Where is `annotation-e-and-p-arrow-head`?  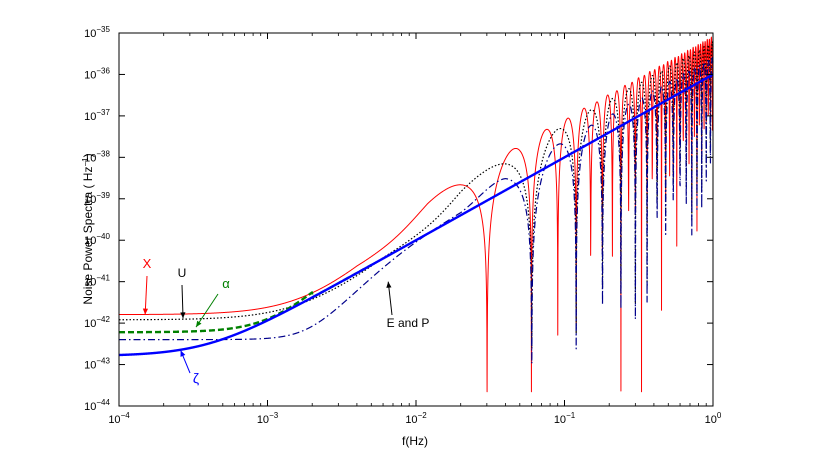
annotation-e-and-p-arrow-head is located at coordinates (389, 284).